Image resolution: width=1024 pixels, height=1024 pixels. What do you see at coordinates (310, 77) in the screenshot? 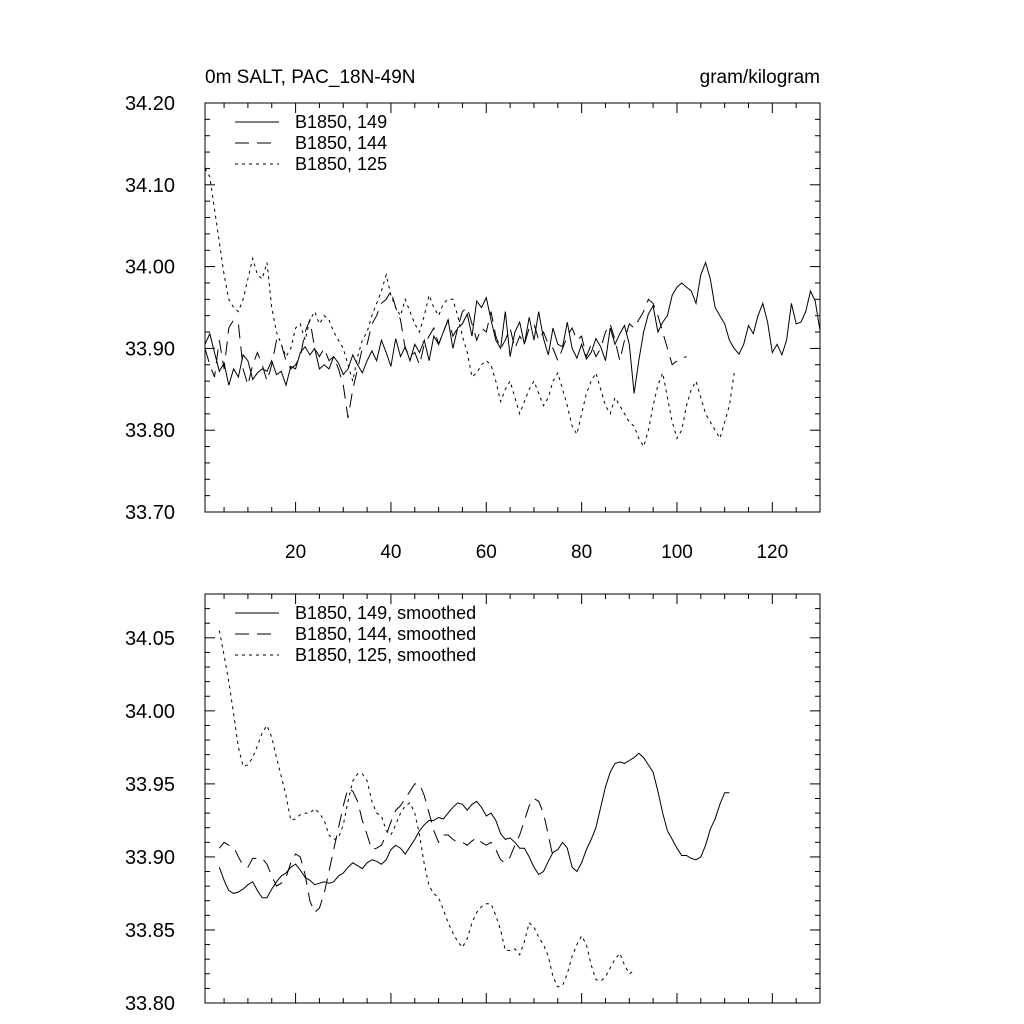
I see `top-panel-title: 0m SALT, PAC_18N-49N` at bounding box center [310, 77].